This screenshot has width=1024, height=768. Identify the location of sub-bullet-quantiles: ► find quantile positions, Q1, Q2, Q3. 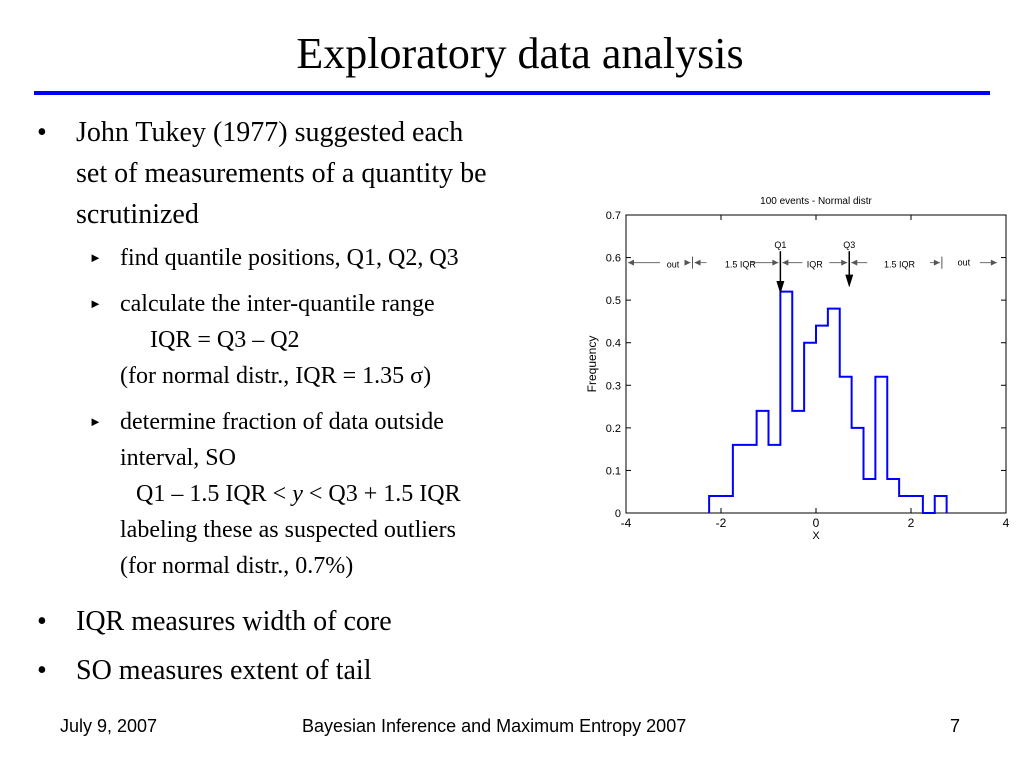
(274, 258).